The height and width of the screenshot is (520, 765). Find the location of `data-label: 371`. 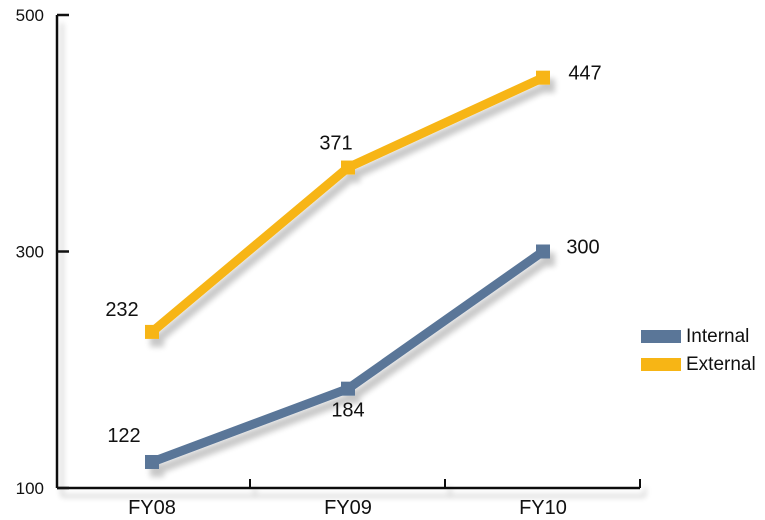

data-label: 371 is located at coordinates (335, 144).